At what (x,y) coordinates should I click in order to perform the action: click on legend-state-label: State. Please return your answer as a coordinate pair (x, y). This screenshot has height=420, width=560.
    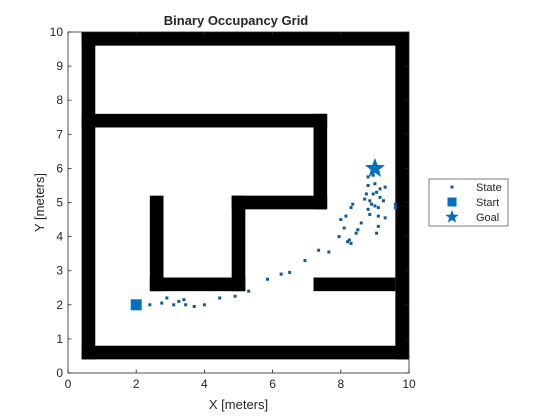
    Looking at the image, I should click on (489, 188).